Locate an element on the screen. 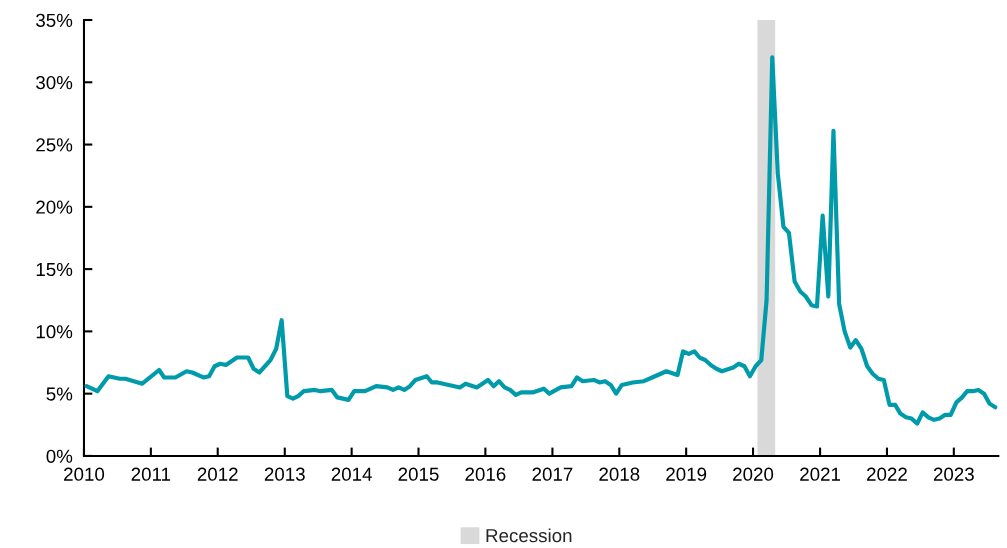  y-tick-label: 35% is located at coordinates (54, 20).